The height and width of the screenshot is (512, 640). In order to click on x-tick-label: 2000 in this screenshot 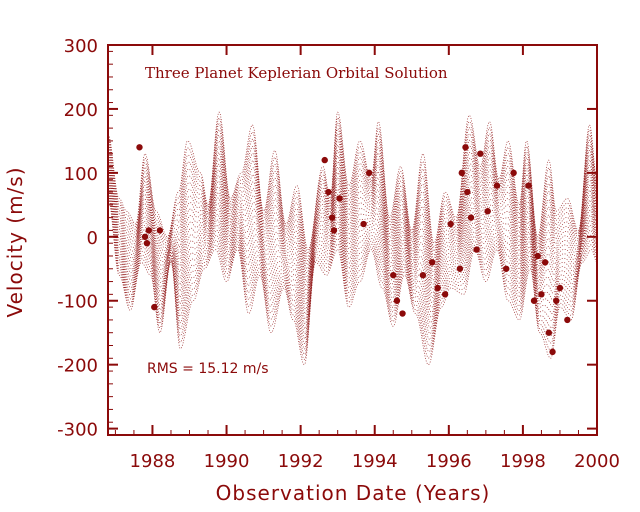, I will do `click(597, 461)`.